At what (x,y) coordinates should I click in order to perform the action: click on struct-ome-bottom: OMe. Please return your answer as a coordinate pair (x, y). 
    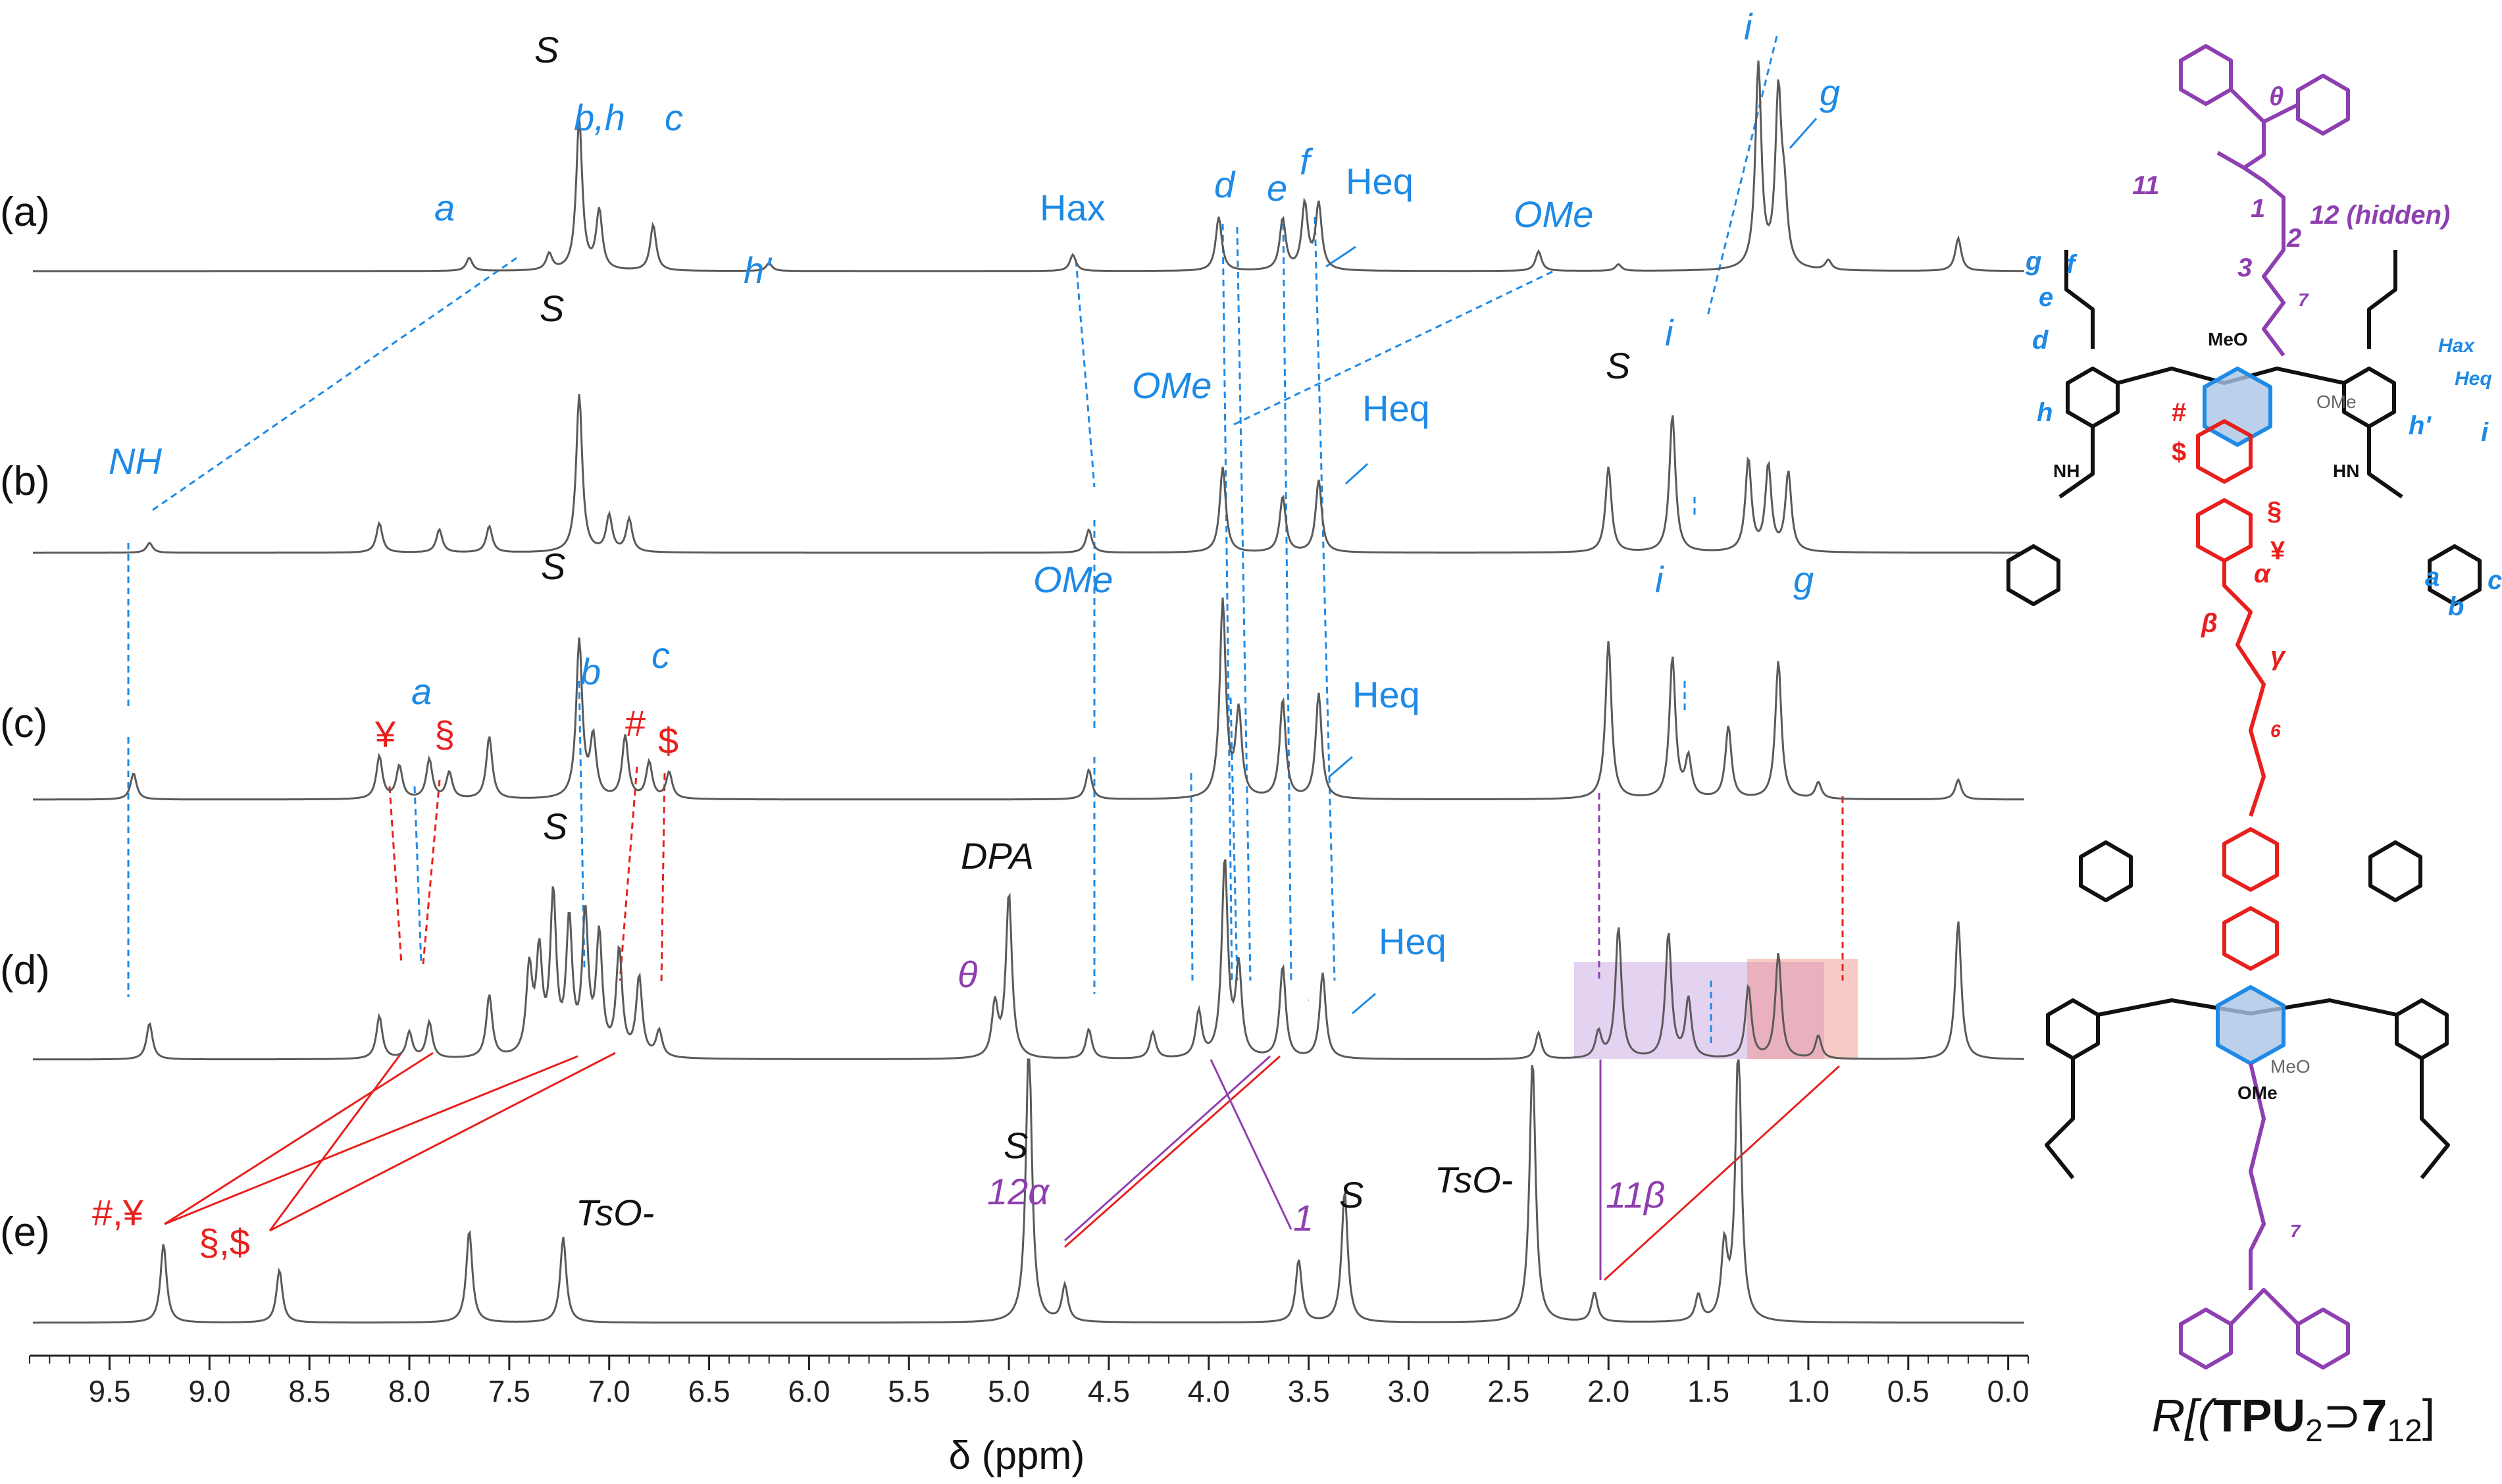
    Looking at the image, I should click on (2257, 1093).